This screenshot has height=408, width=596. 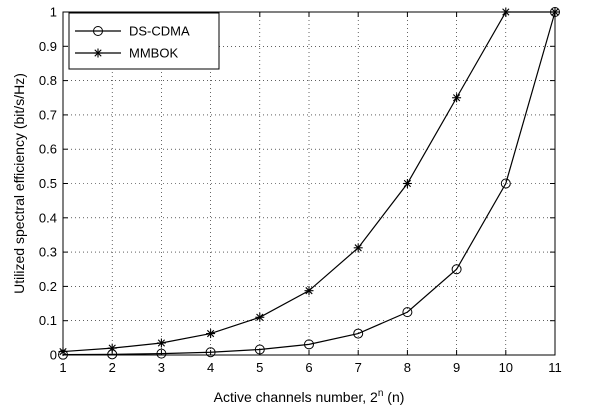 What do you see at coordinates (126, 53) in the screenshot?
I see `legend-item: MMBOK` at bounding box center [126, 53].